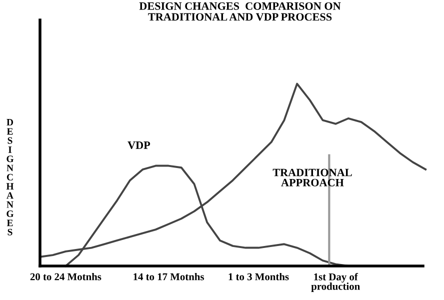  What do you see at coordinates (66, 276) in the screenshot?
I see `x-tick-label: 20 to 24 Motnhs` at bounding box center [66, 276].